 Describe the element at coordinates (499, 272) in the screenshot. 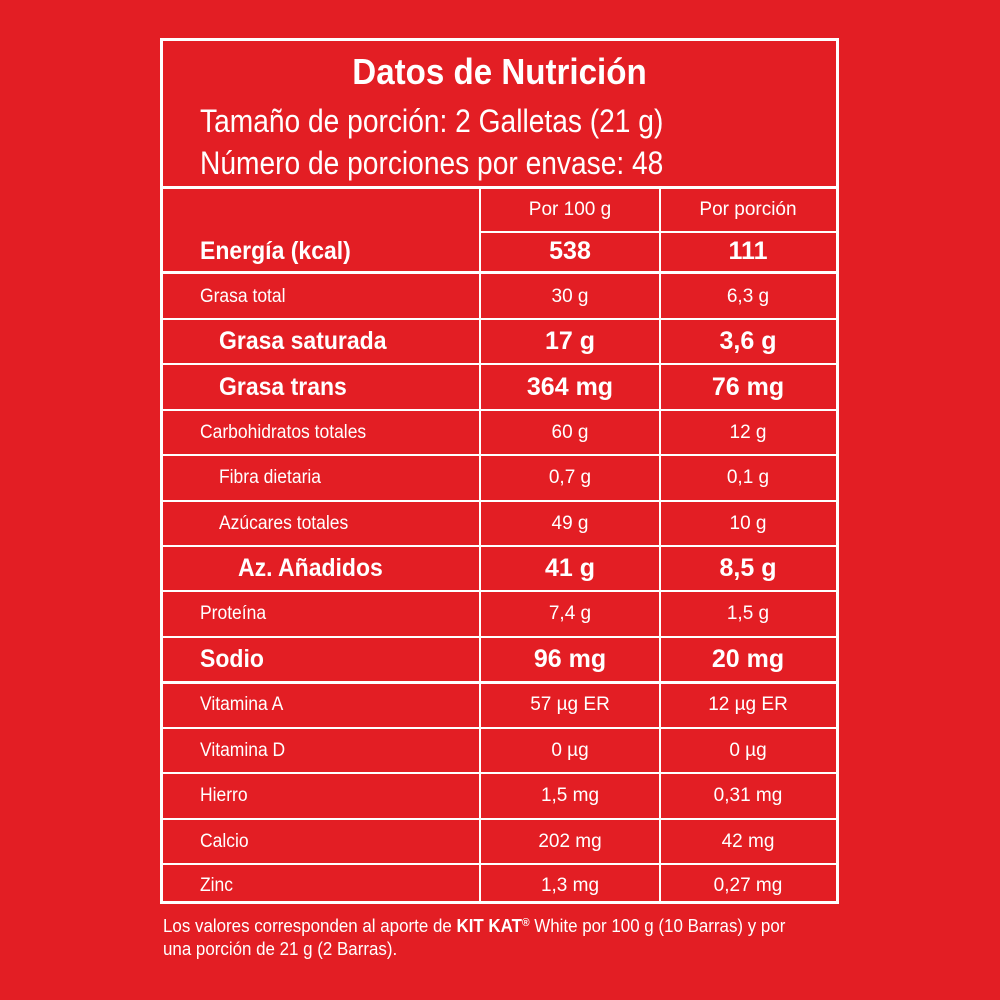

I see `energy-divider` at that location.